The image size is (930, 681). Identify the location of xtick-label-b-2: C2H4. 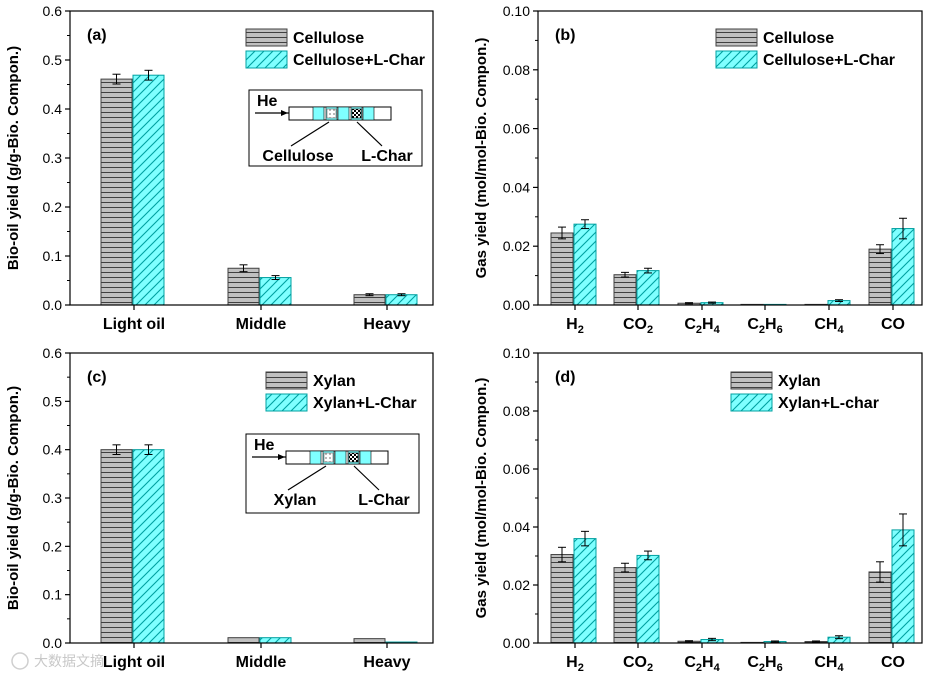
(702, 326).